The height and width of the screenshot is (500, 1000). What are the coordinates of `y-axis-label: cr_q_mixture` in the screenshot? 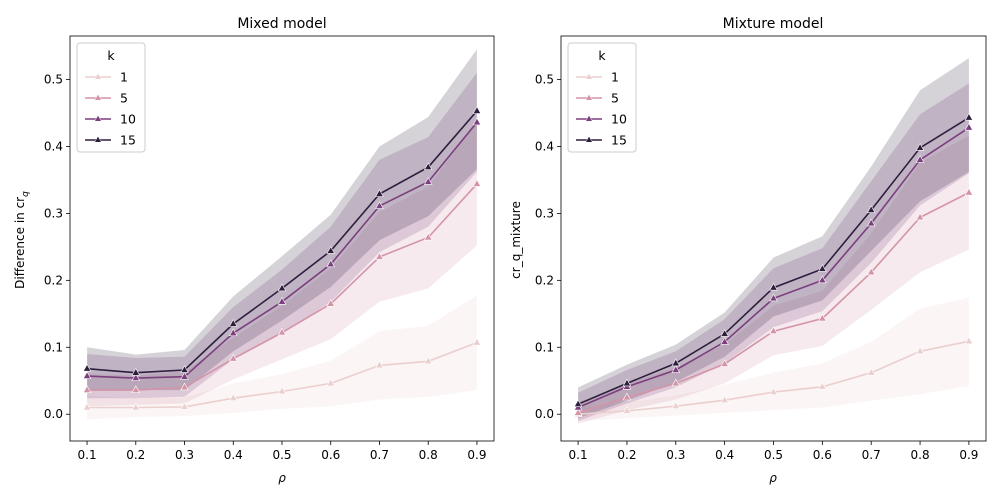 It's located at (516, 240).